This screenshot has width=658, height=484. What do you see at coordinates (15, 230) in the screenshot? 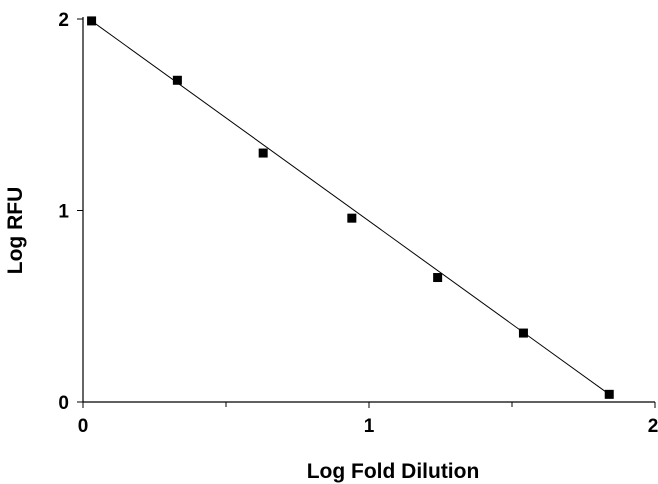
I see `y-axis-title: Log RFU` at bounding box center [15, 230].